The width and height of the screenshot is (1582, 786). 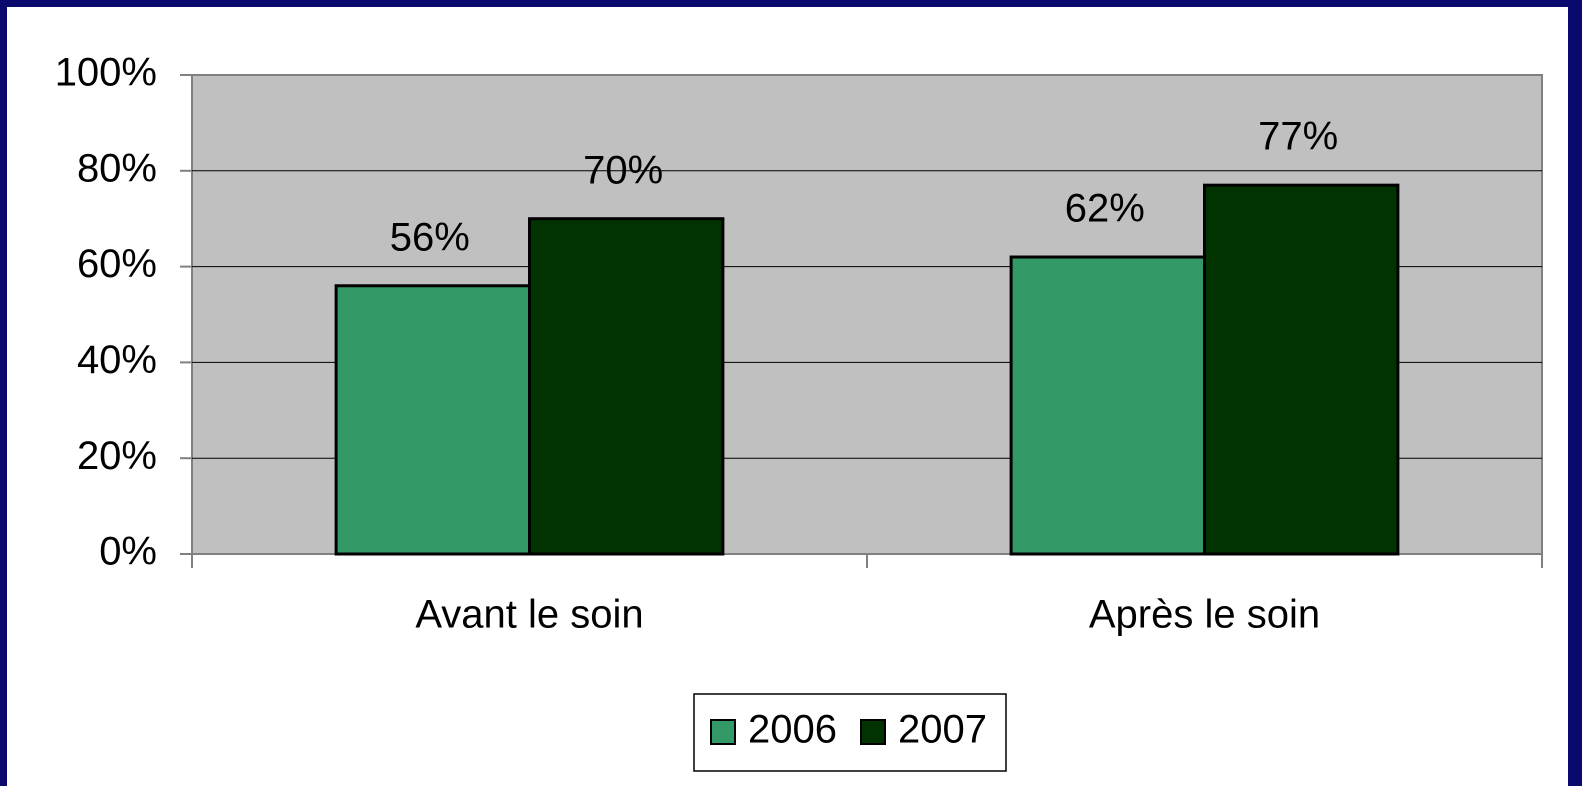 I want to click on x-tick-label: Avant le soin, so click(x=529, y=615).